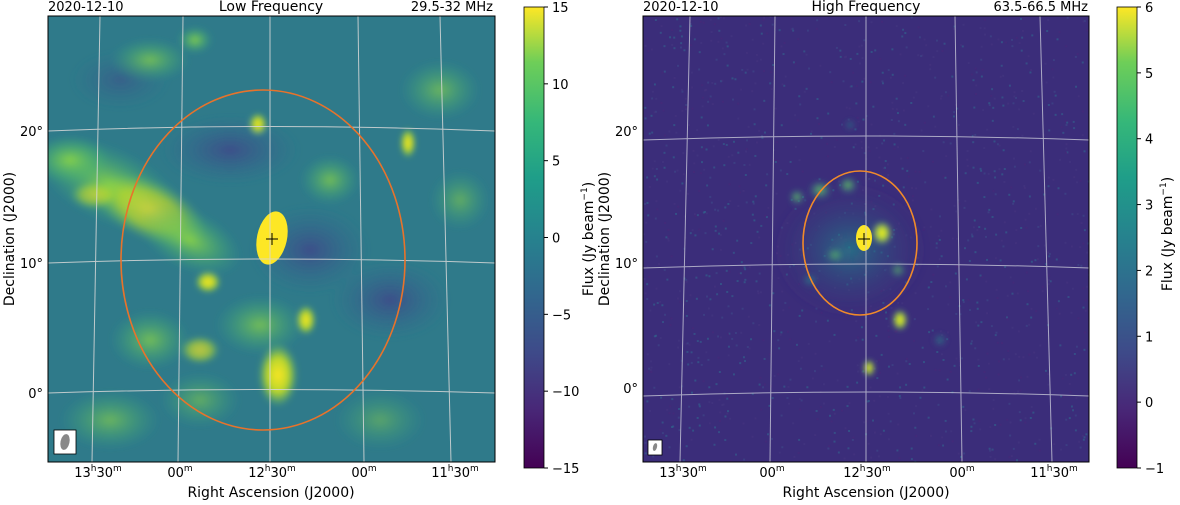  I want to click on low-x-tick: 12h30m, so click(272, 472).